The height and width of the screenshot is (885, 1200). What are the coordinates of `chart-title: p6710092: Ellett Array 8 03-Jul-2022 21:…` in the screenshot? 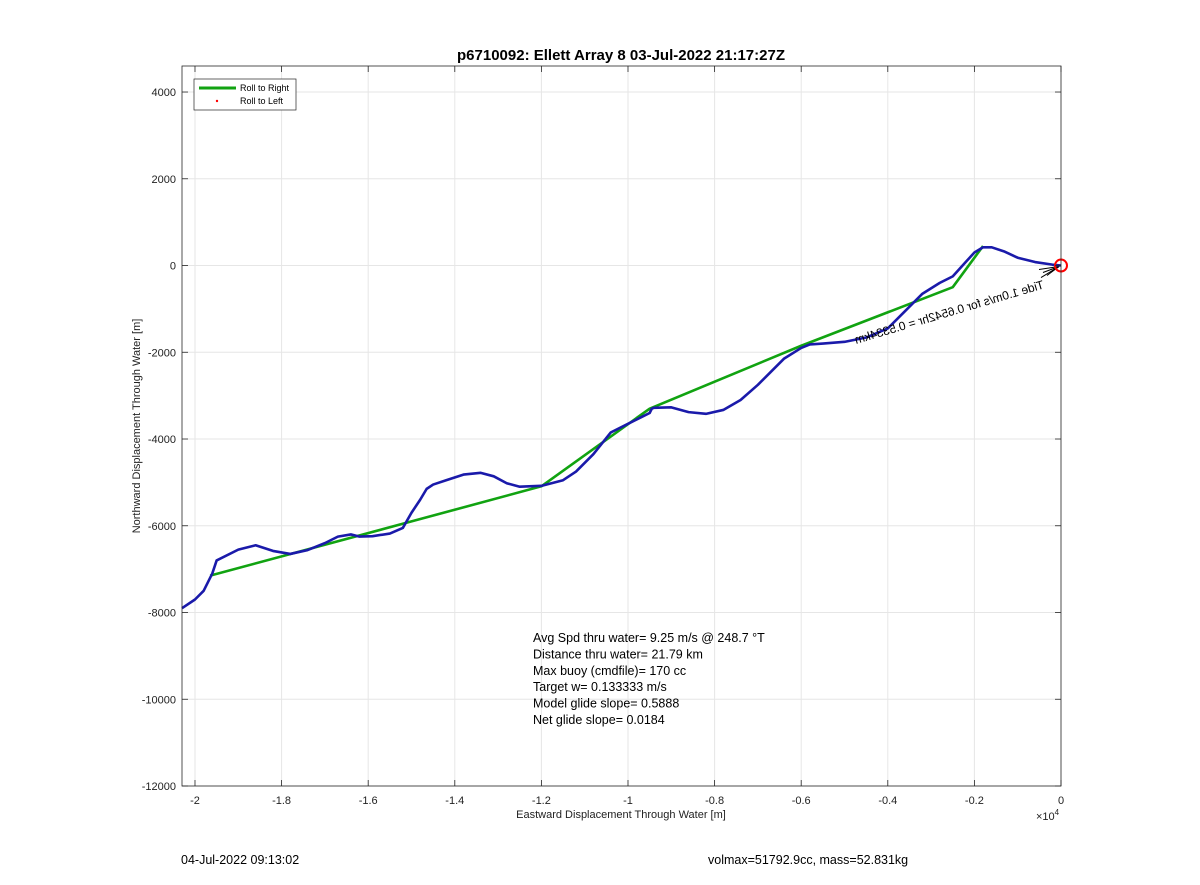 It's located at (621, 55).